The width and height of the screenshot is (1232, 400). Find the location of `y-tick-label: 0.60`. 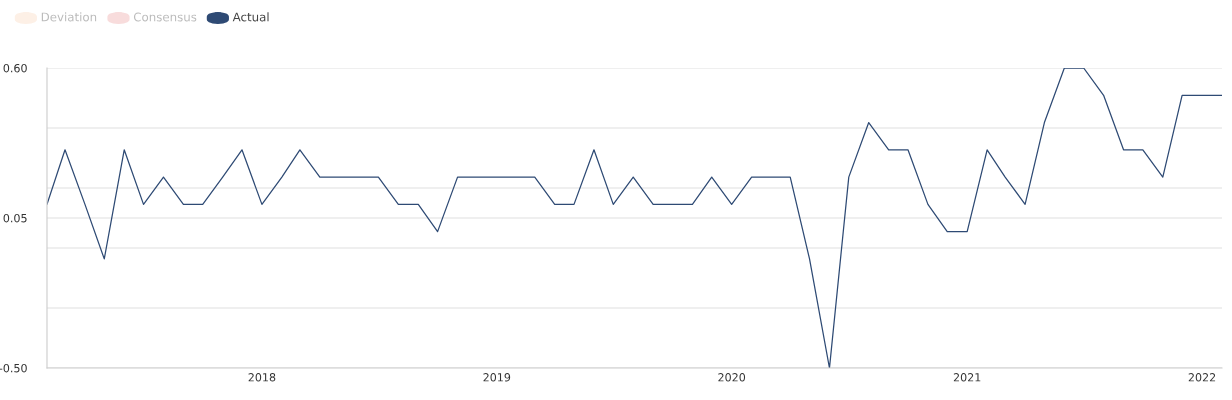

y-tick-label: 0.60 is located at coordinates (15, 68).